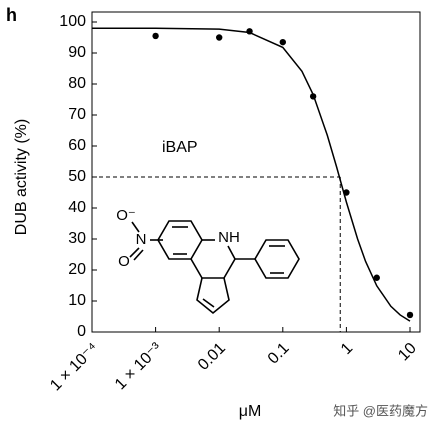 This screenshot has height=432, width=432. Describe the element at coordinates (212, 357) in the screenshot. I see `x-tick-label: 0.01` at that location.